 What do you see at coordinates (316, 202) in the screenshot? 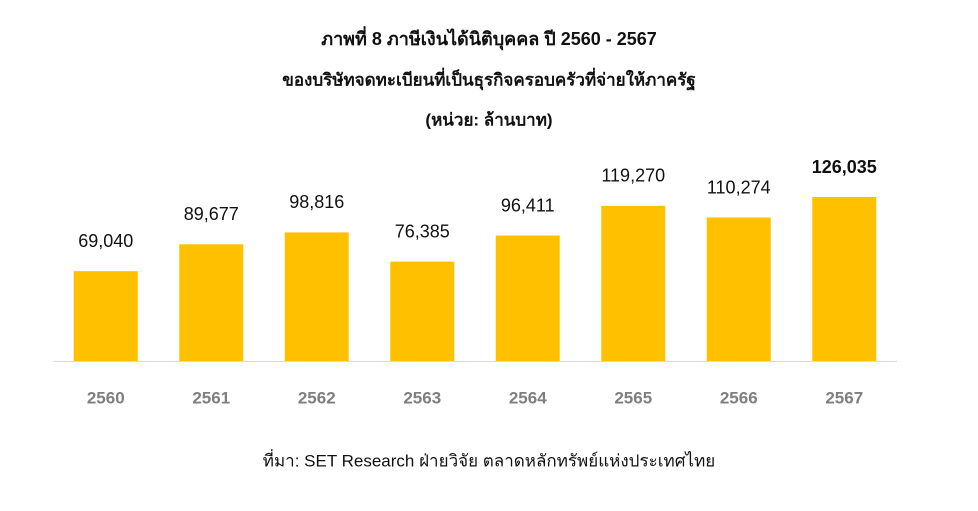
I see `value-label: 98,816` at bounding box center [316, 202].